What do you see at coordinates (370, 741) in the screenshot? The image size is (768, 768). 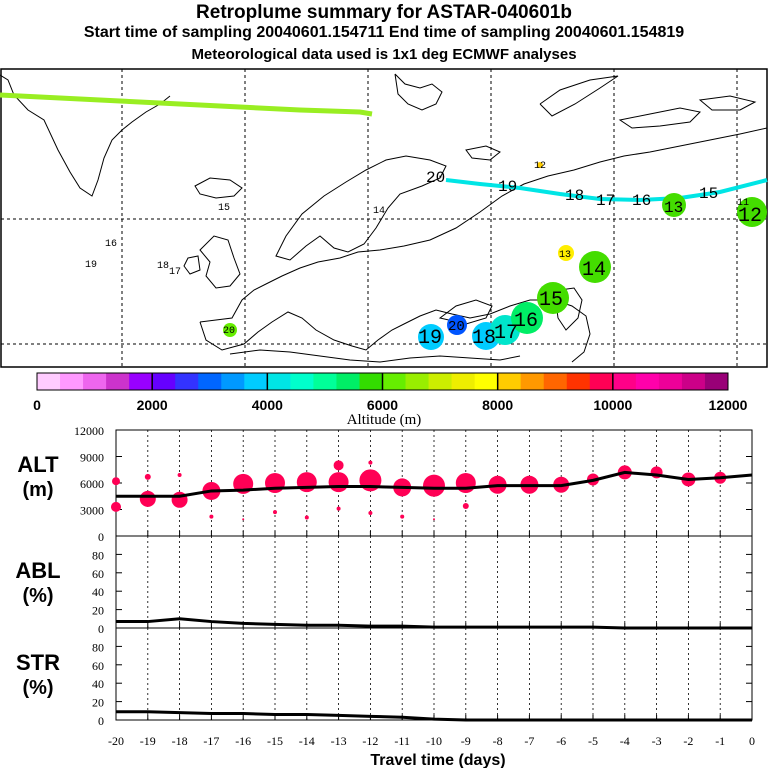 I see `x-tick-label: -12` at bounding box center [370, 741].